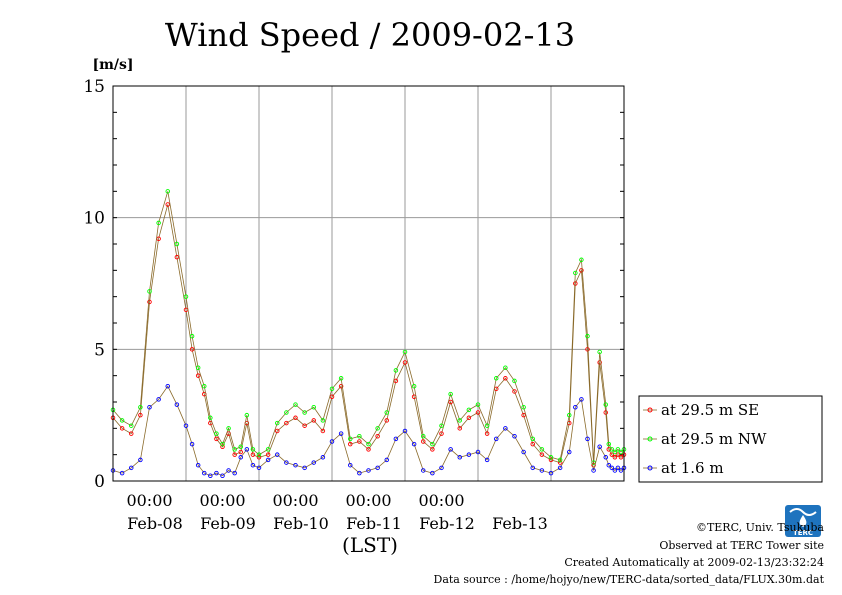 The height and width of the screenshot is (595, 842). Describe the element at coordinates (94, 219) in the screenshot. I see `y-tick-label: 10` at that location.